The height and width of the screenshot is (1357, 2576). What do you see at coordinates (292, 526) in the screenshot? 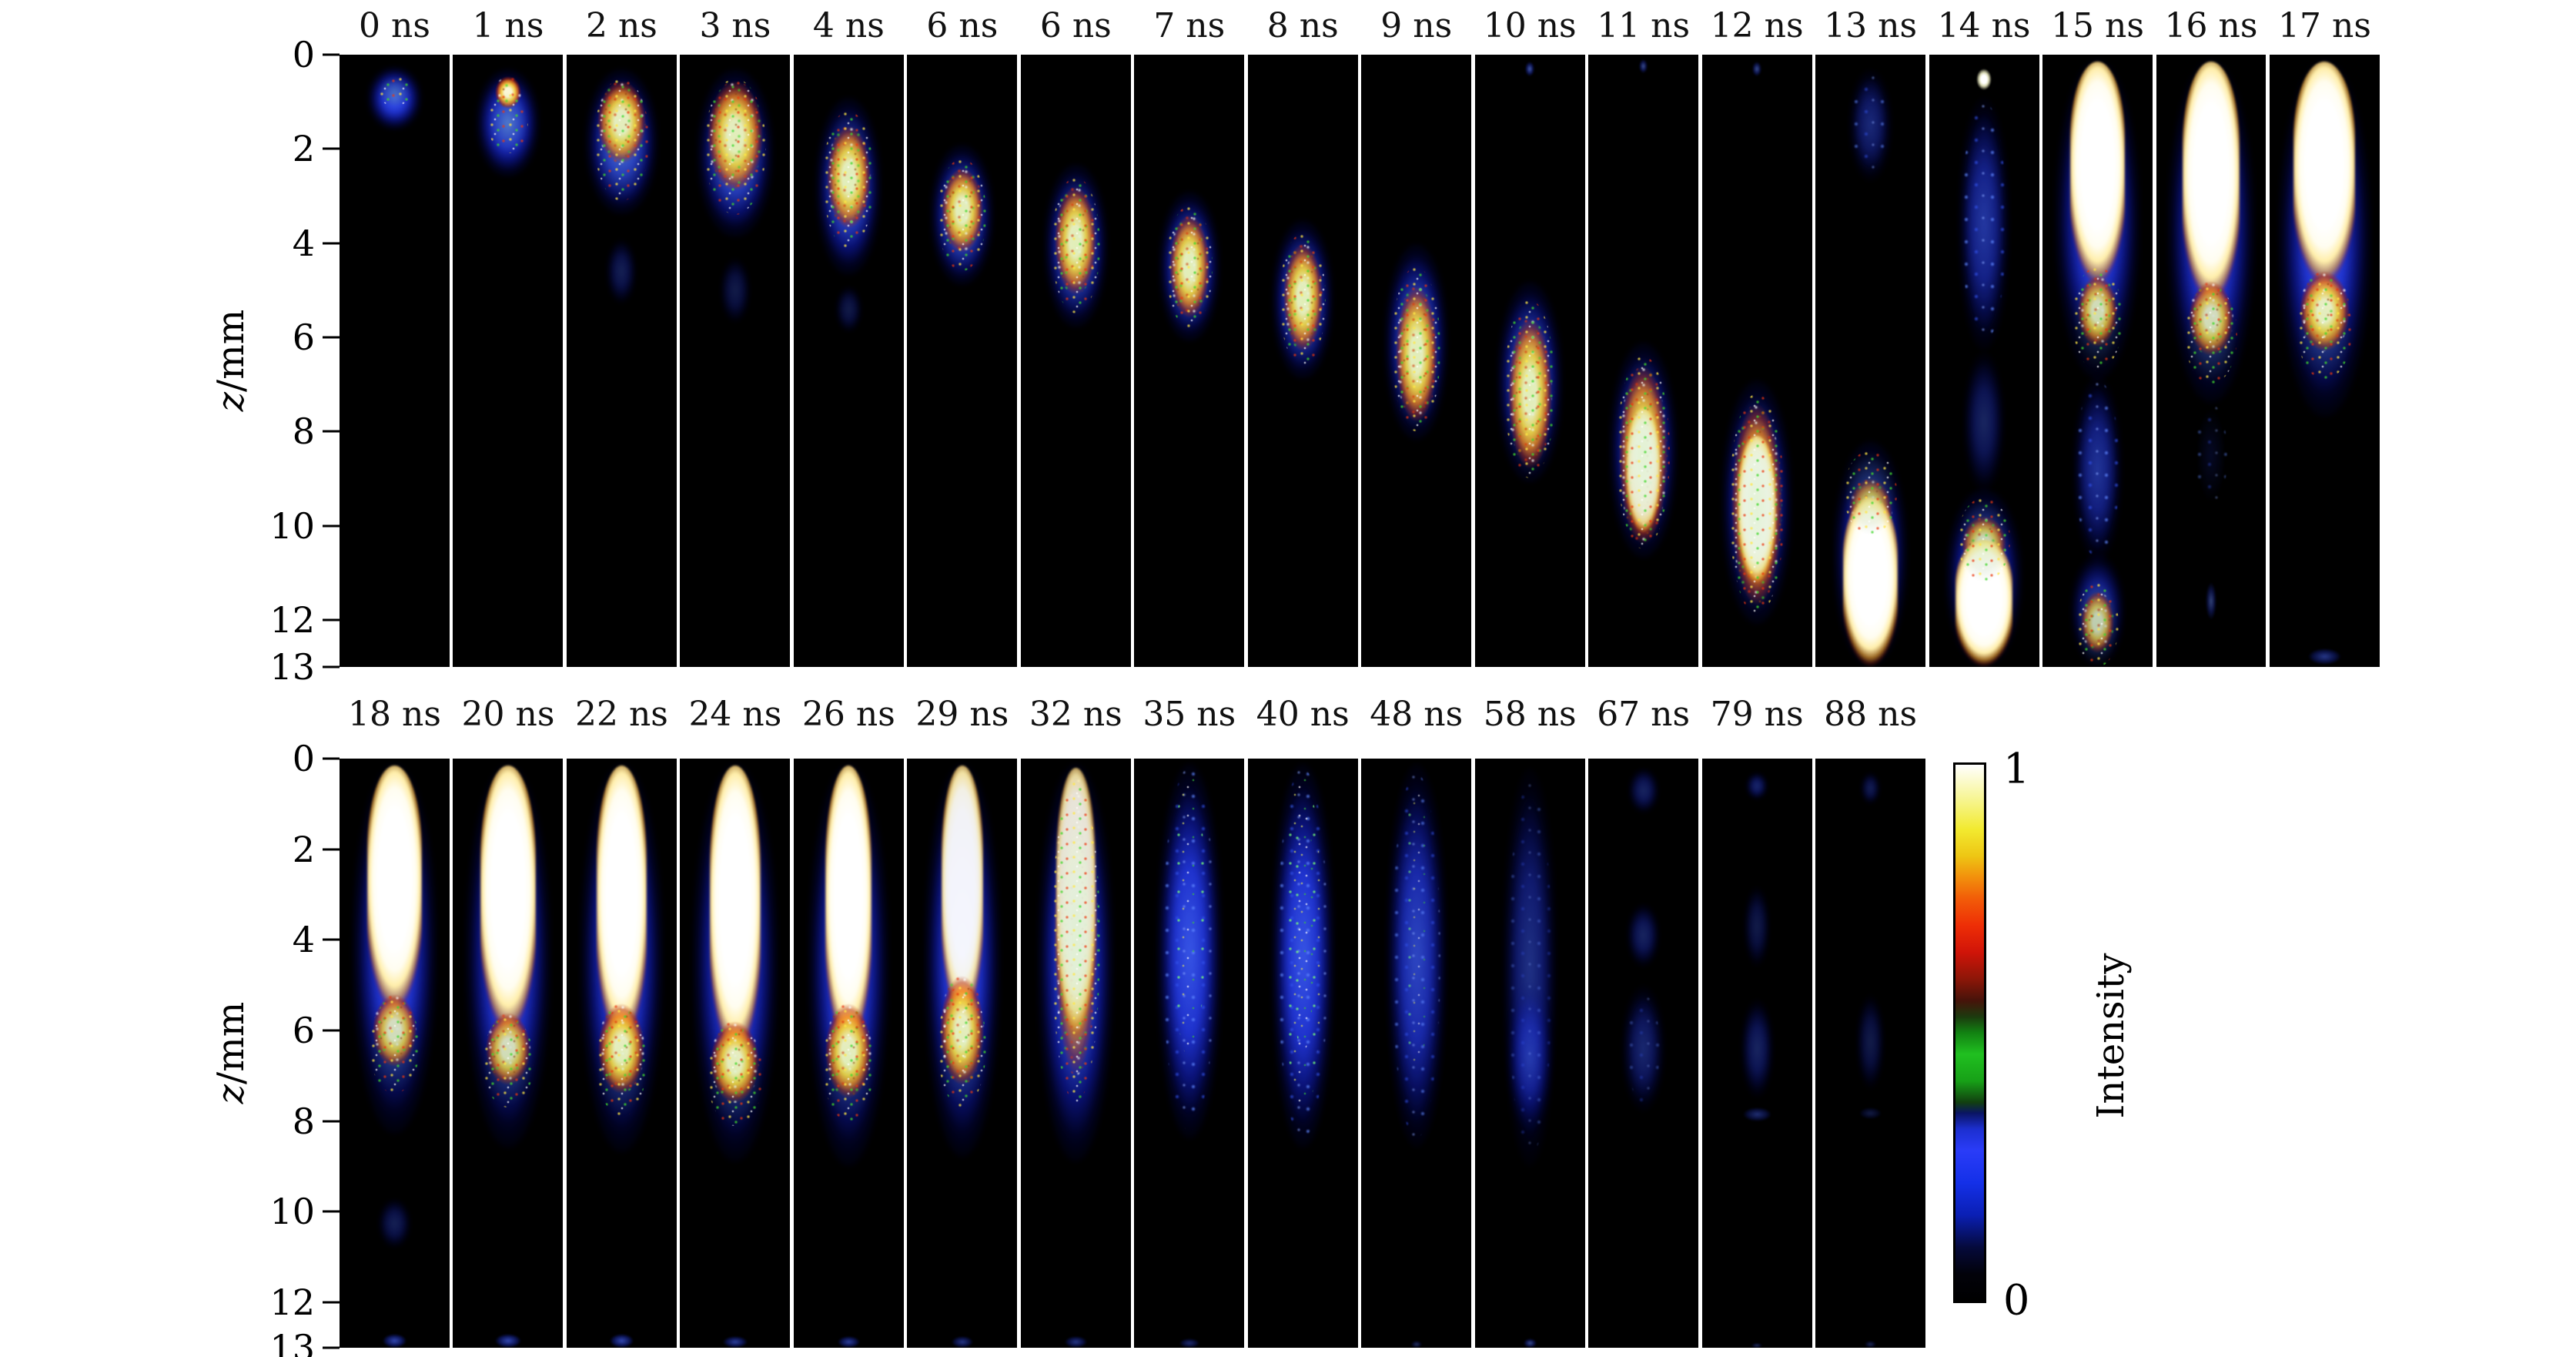
I see `z-tick-label: 10` at bounding box center [292, 526].